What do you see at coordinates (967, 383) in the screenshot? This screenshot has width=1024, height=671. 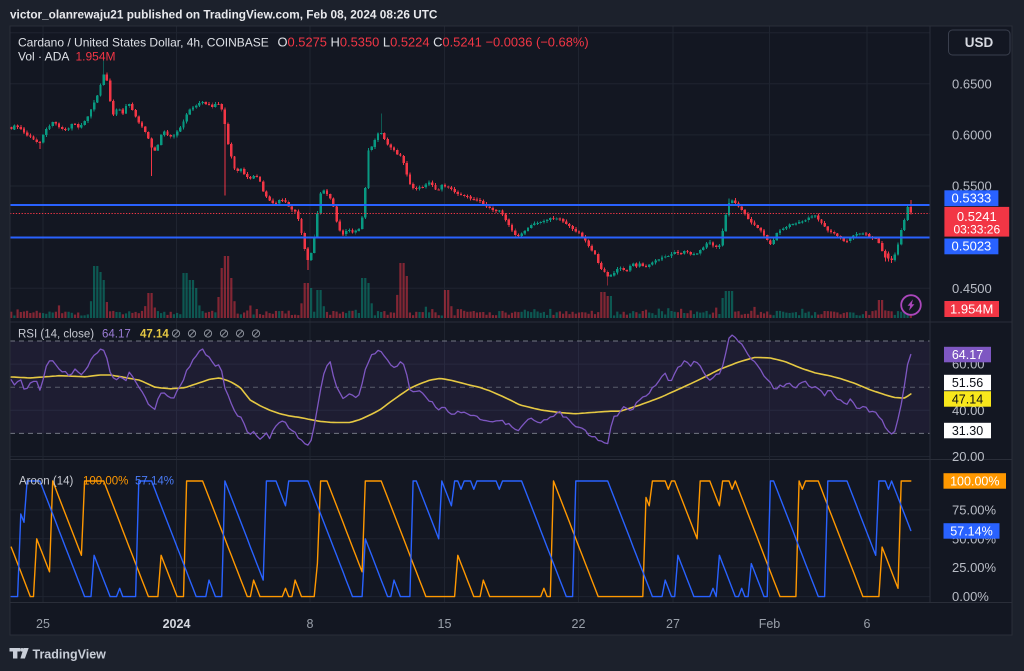 I see `svg-text: 51.56` at bounding box center [967, 383].